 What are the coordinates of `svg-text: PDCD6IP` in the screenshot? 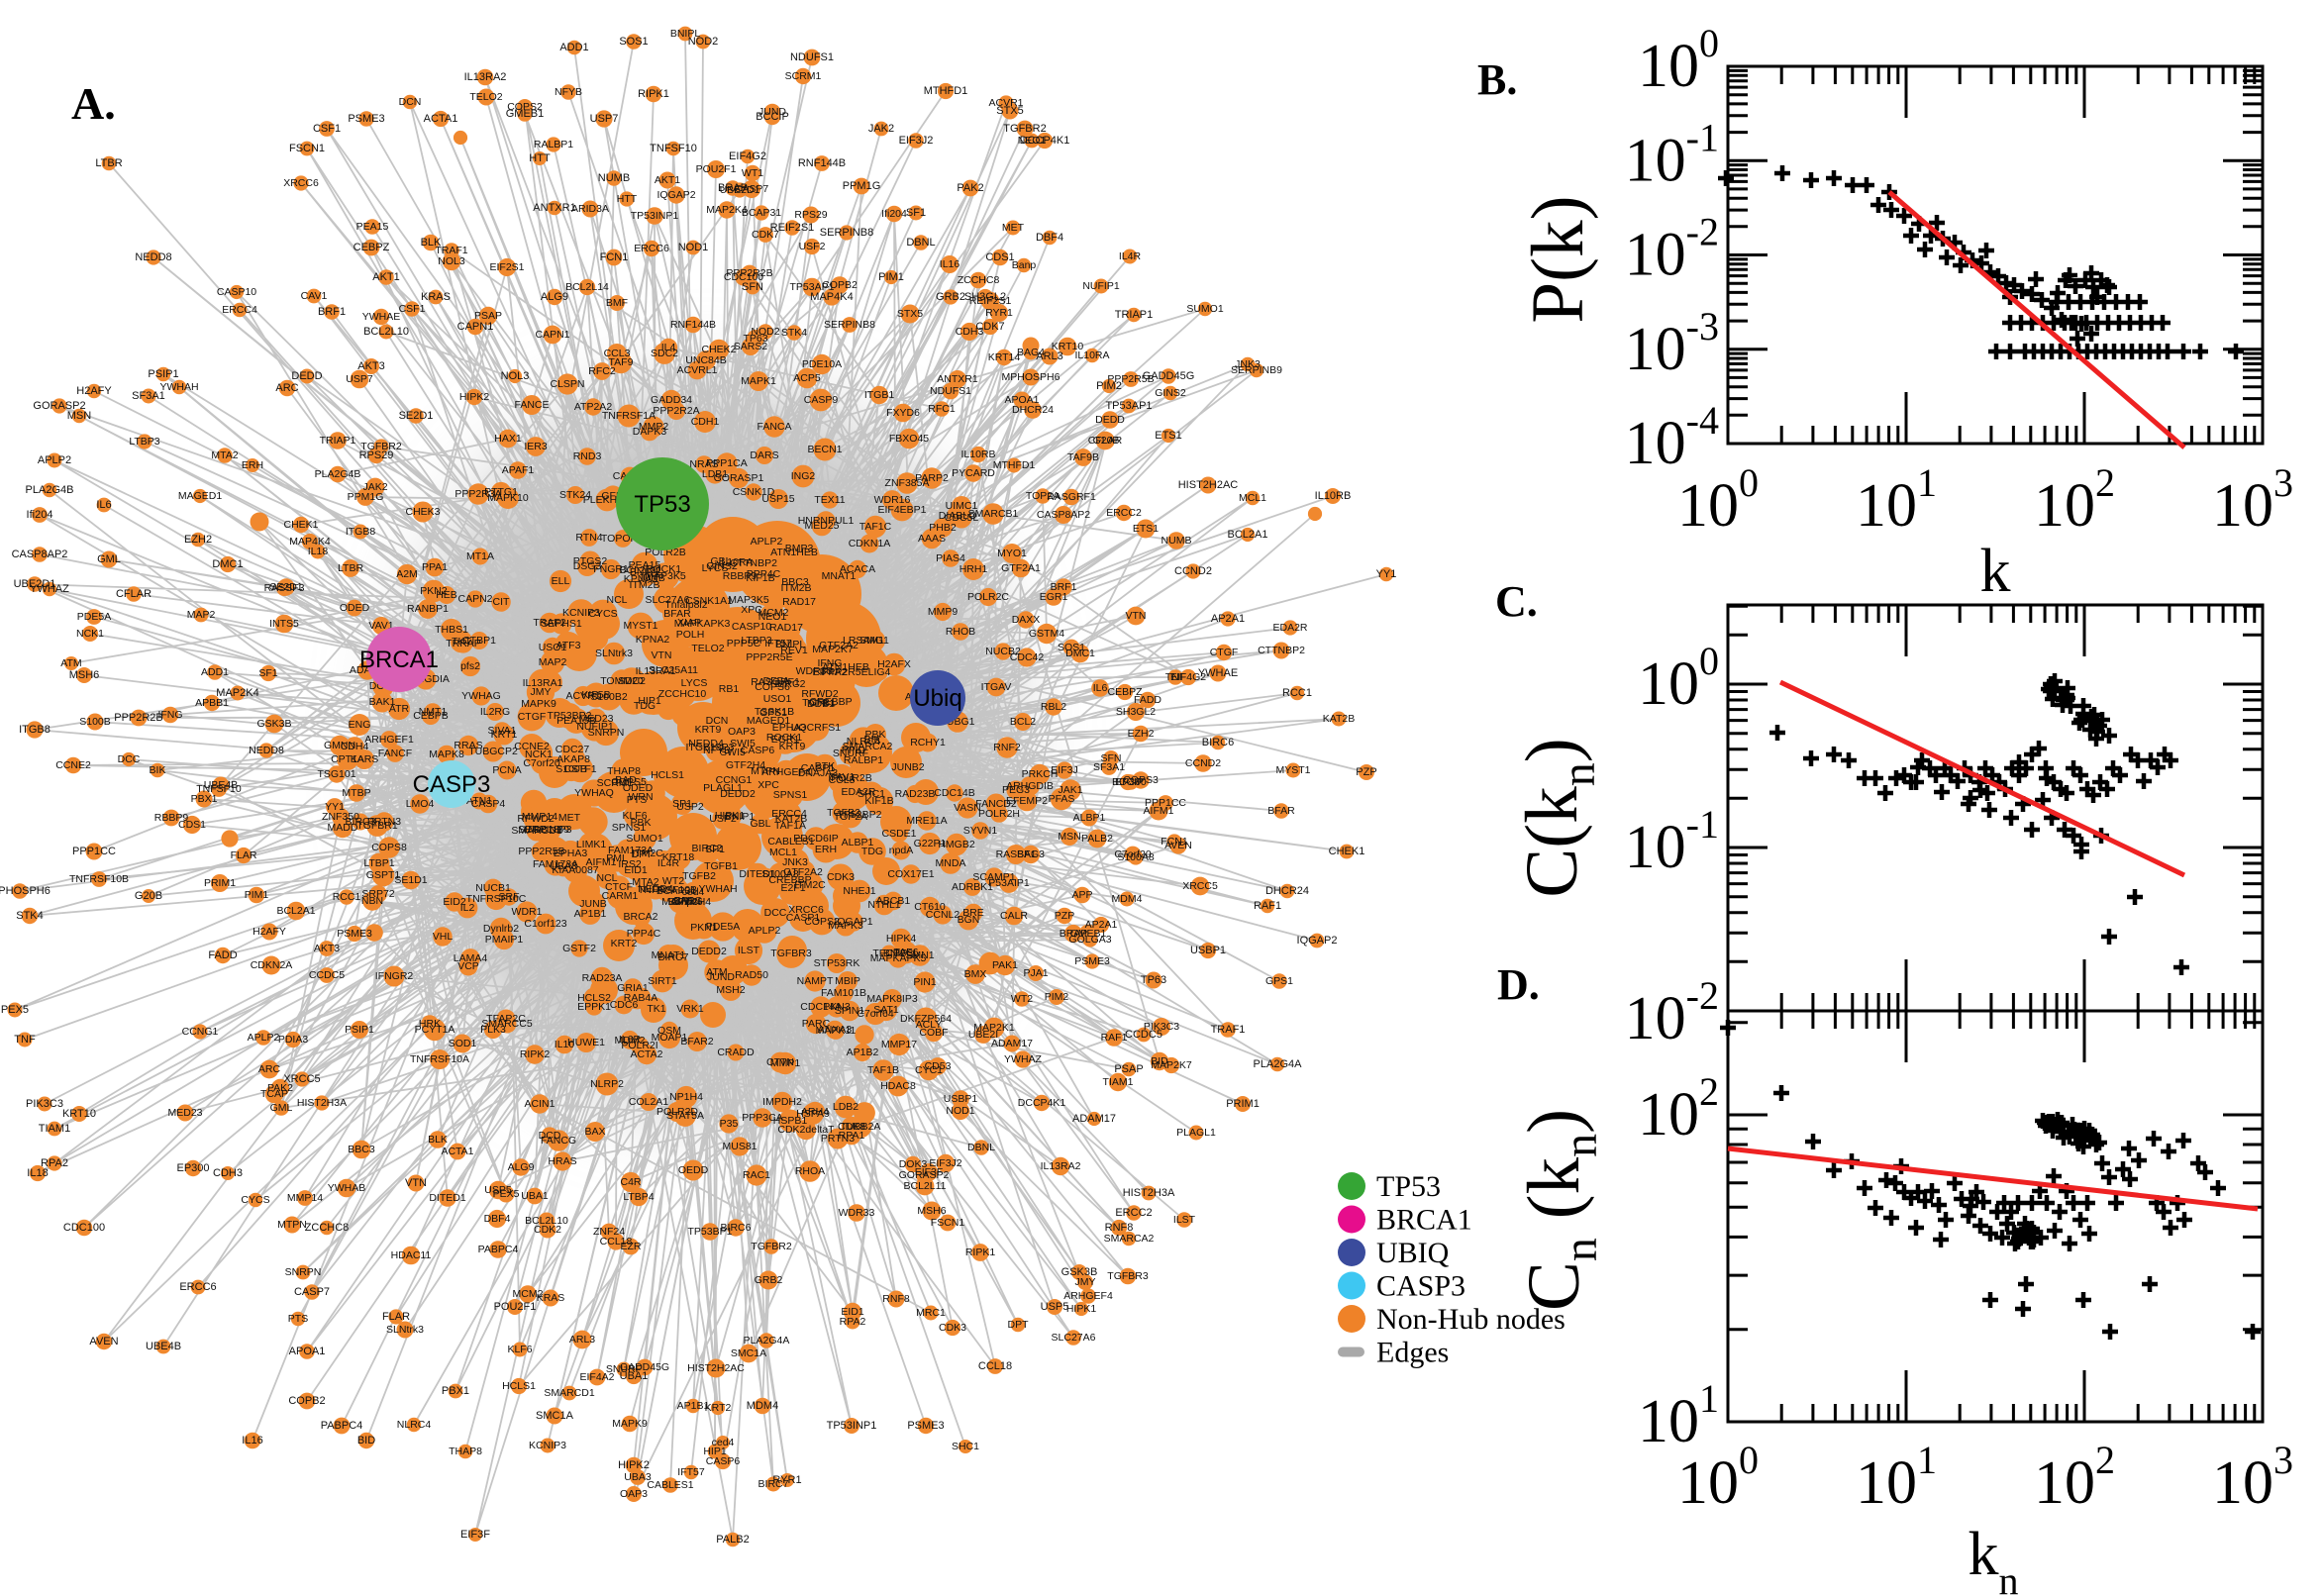 It's located at (816, 839).